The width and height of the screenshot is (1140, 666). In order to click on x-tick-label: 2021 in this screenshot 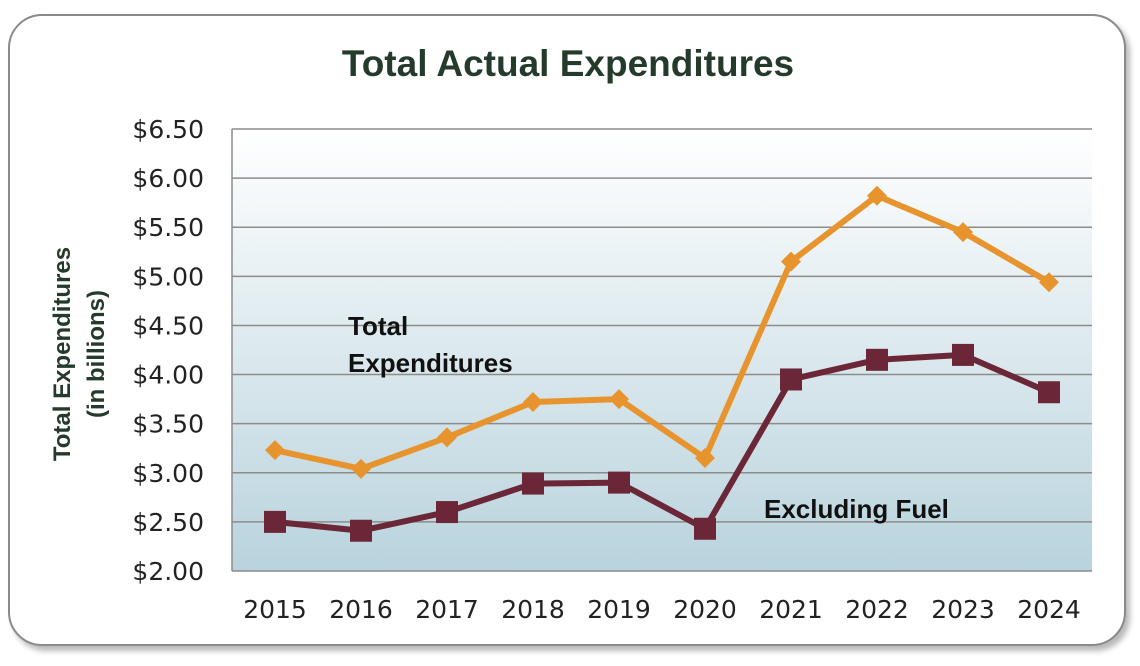, I will do `click(791, 609)`.